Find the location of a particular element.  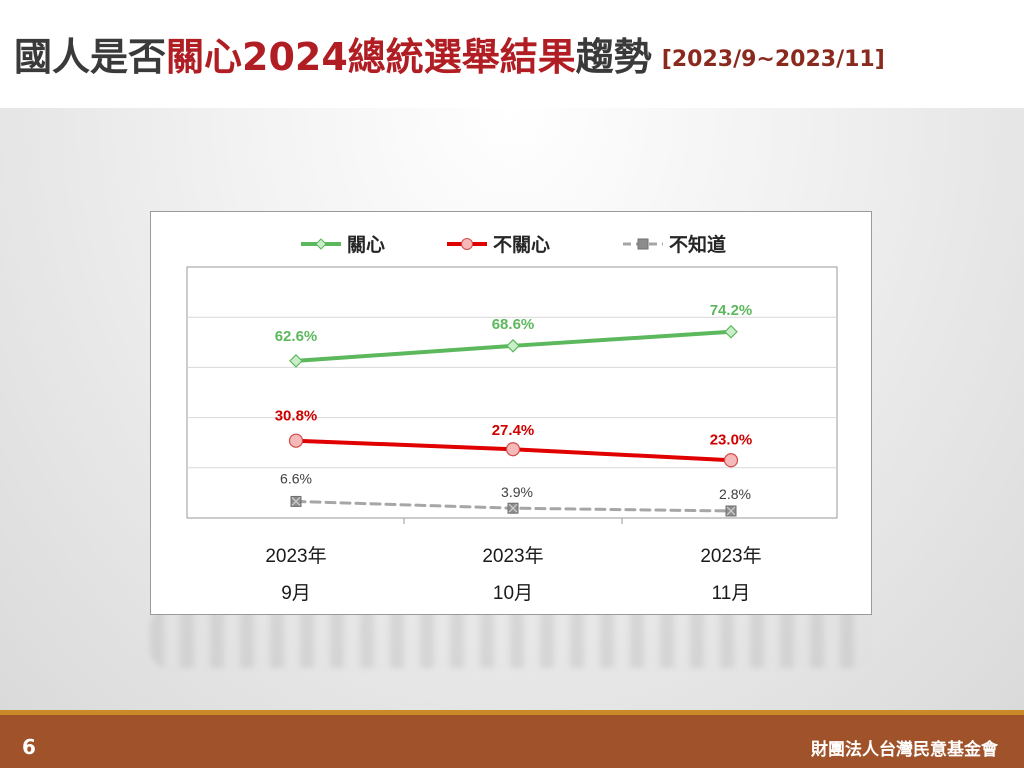

legend-label-unknown: 不知道 is located at coordinates (697, 244).